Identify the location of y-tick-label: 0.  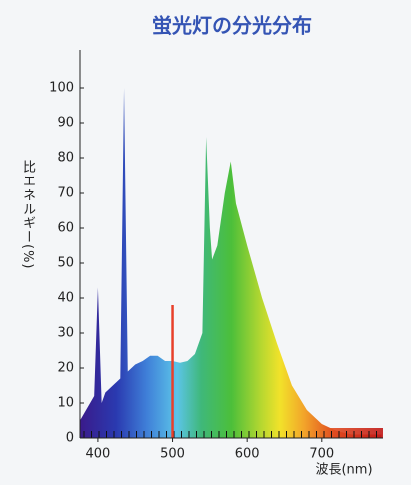
(70, 438).